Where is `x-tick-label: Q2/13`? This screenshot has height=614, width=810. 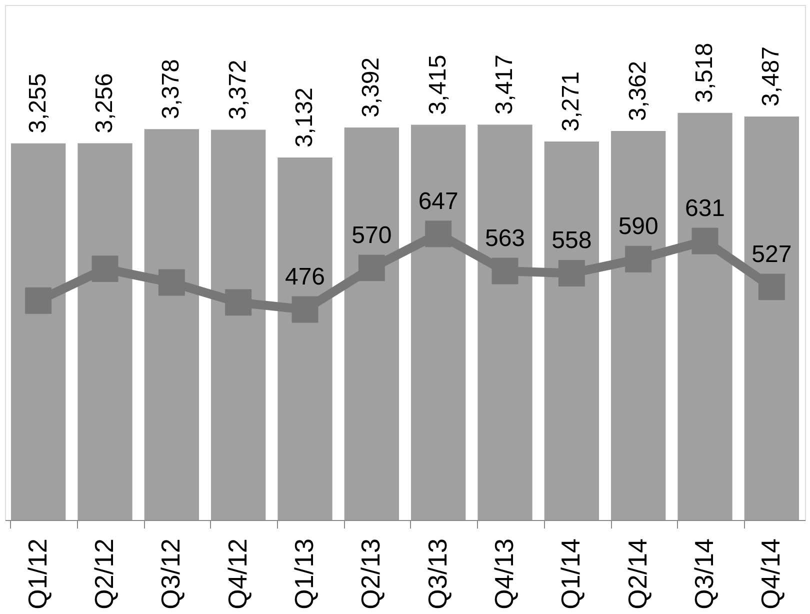 x-tick-label: Q2/13 is located at coordinates (371, 574).